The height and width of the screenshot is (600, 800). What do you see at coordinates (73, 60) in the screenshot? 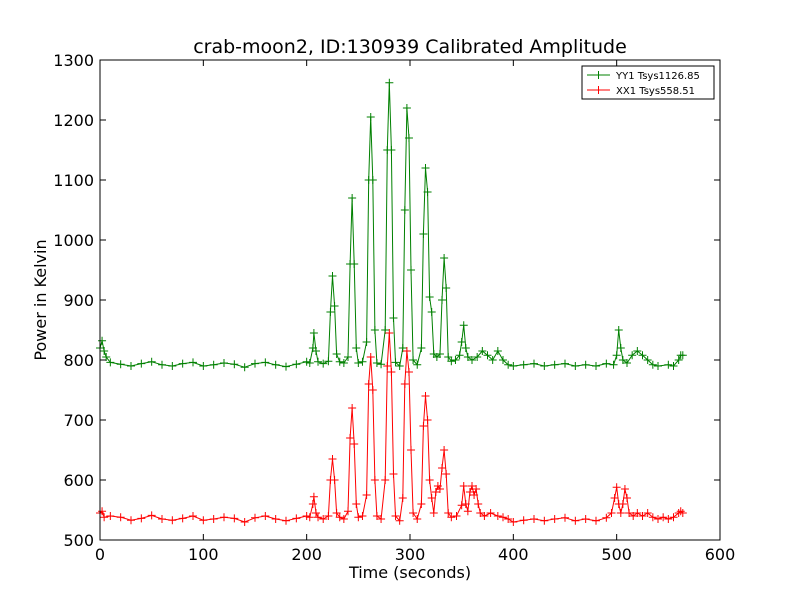
I see `y-tick-label: 1300` at bounding box center [73, 60].